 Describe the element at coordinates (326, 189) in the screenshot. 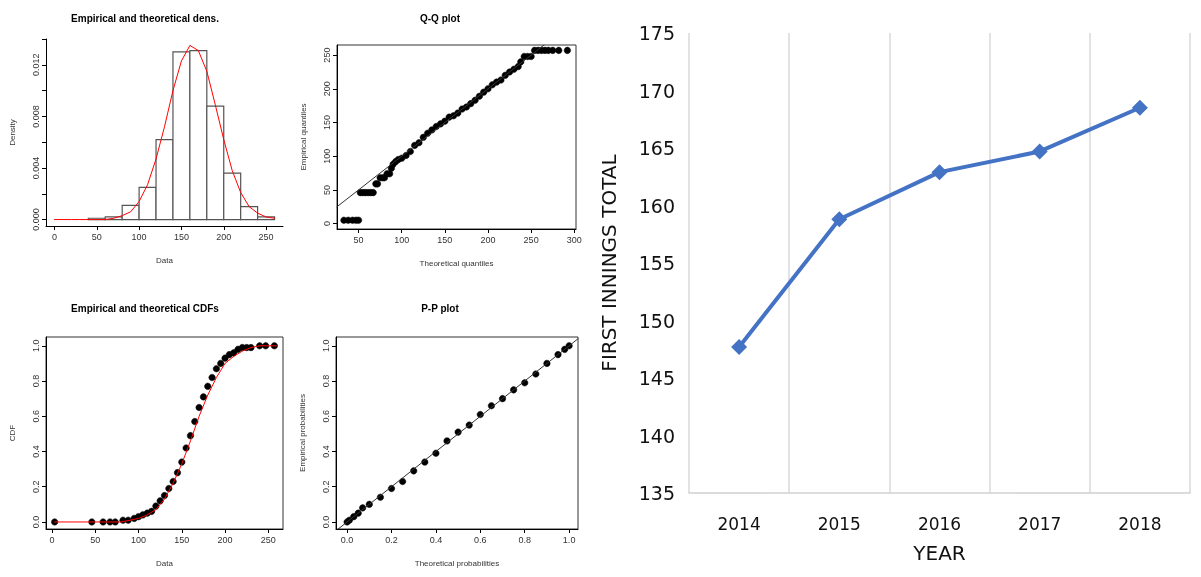

I see `y-tick-label: 50` at that location.